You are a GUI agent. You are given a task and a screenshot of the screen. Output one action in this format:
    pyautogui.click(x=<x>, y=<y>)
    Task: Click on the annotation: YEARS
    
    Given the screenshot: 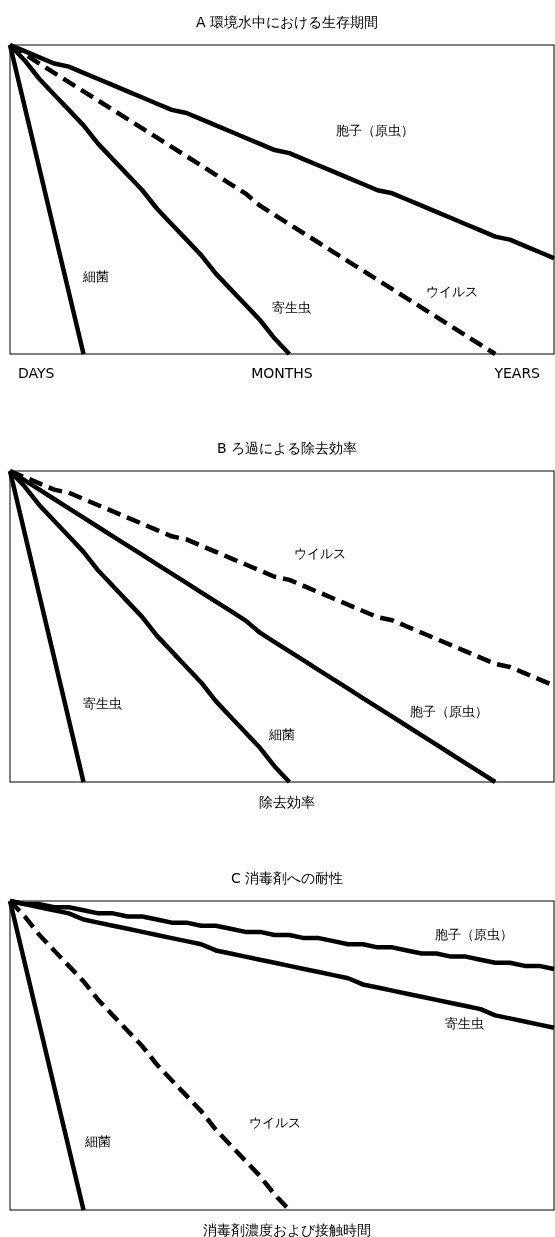 What is the action you would take?
    pyautogui.click(x=517, y=373)
    